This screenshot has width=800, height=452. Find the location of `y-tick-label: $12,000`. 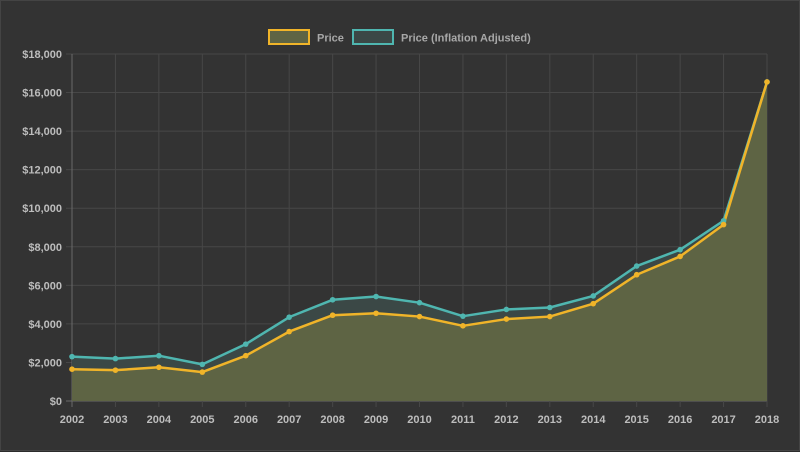

y-tick-label: $12,000 is located at coordinates (42, 171).